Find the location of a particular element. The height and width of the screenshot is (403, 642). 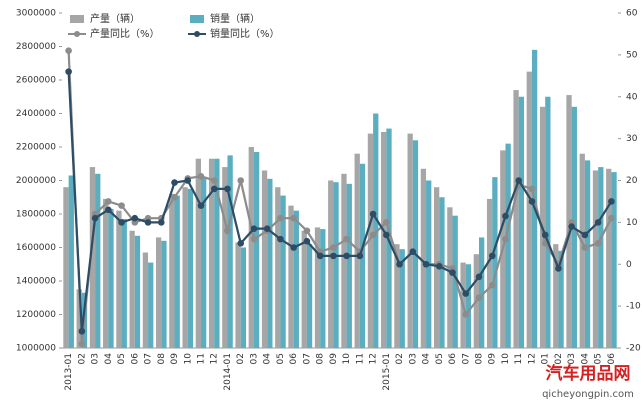

x-tick-label: 2015-01 is located at coordinates (387, 372).